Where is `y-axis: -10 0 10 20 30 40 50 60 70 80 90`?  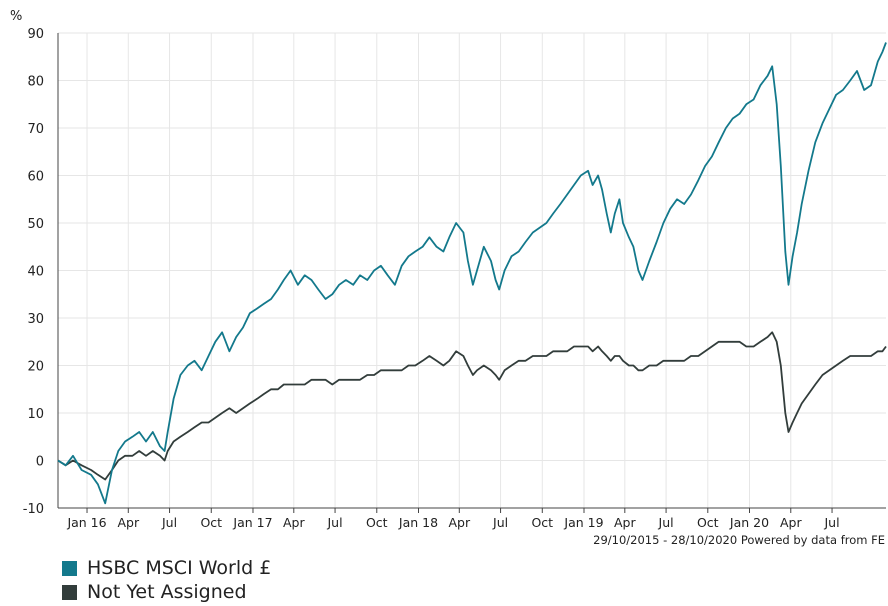 y-axis: -10 0 10 20 30 40 50 60 70 80 90 is located at coordinates (41, 272).